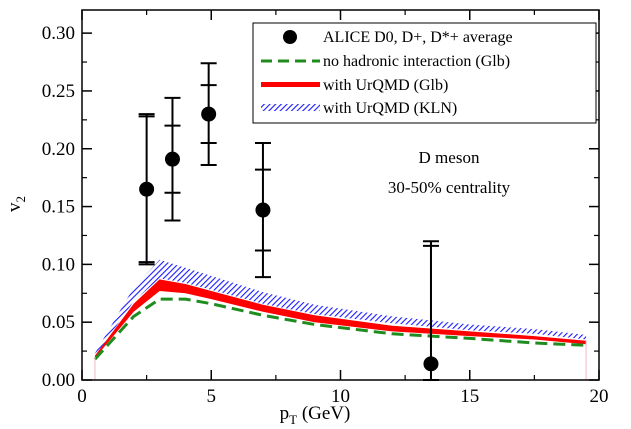 The height and width of the screenshot is (429, 631). I want to click on band-urqmd-glb, so click(340, 318).